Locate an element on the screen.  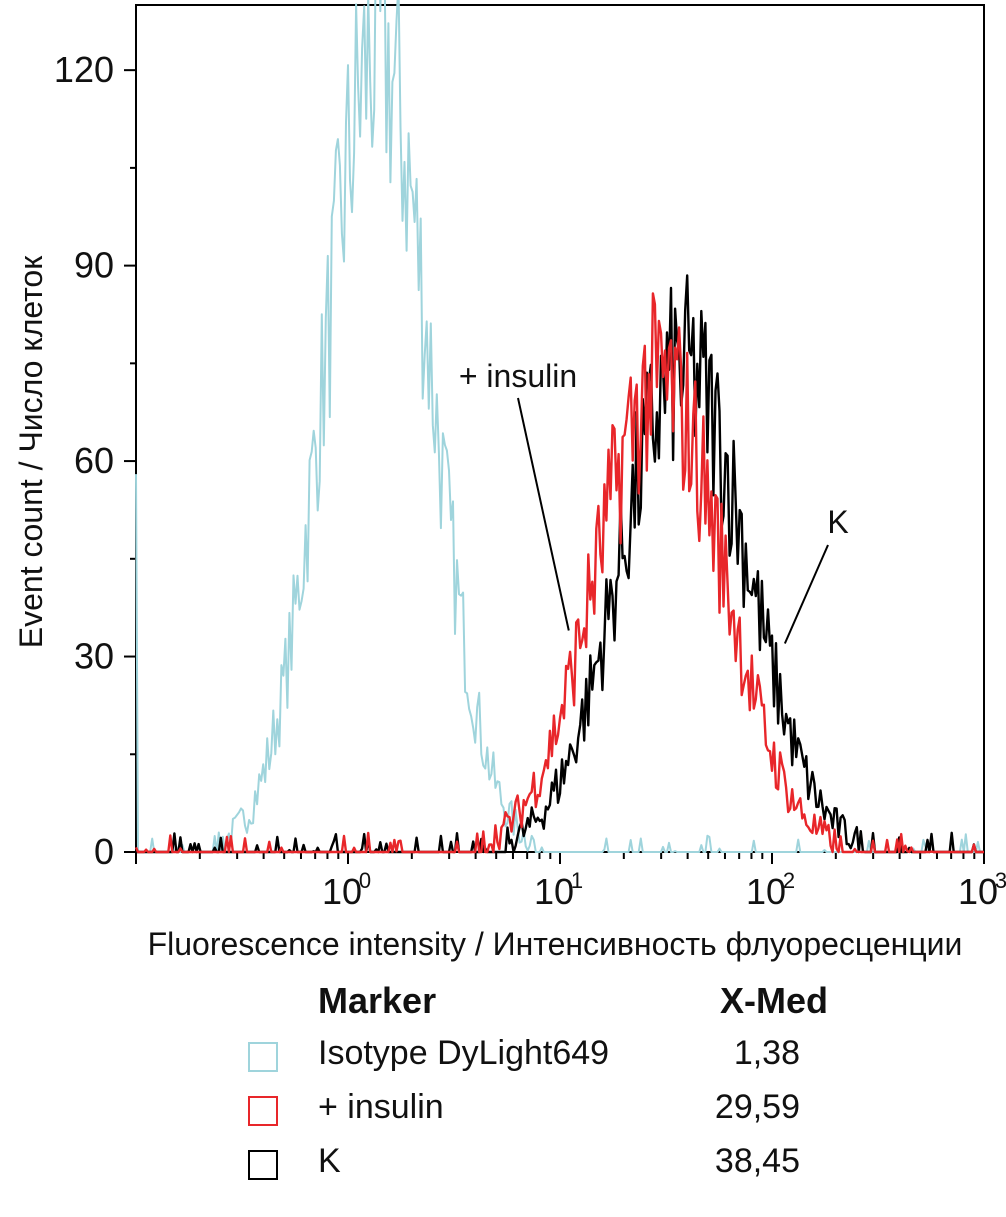
legend-value: 1,38 is located at coordinates (766, 1053).